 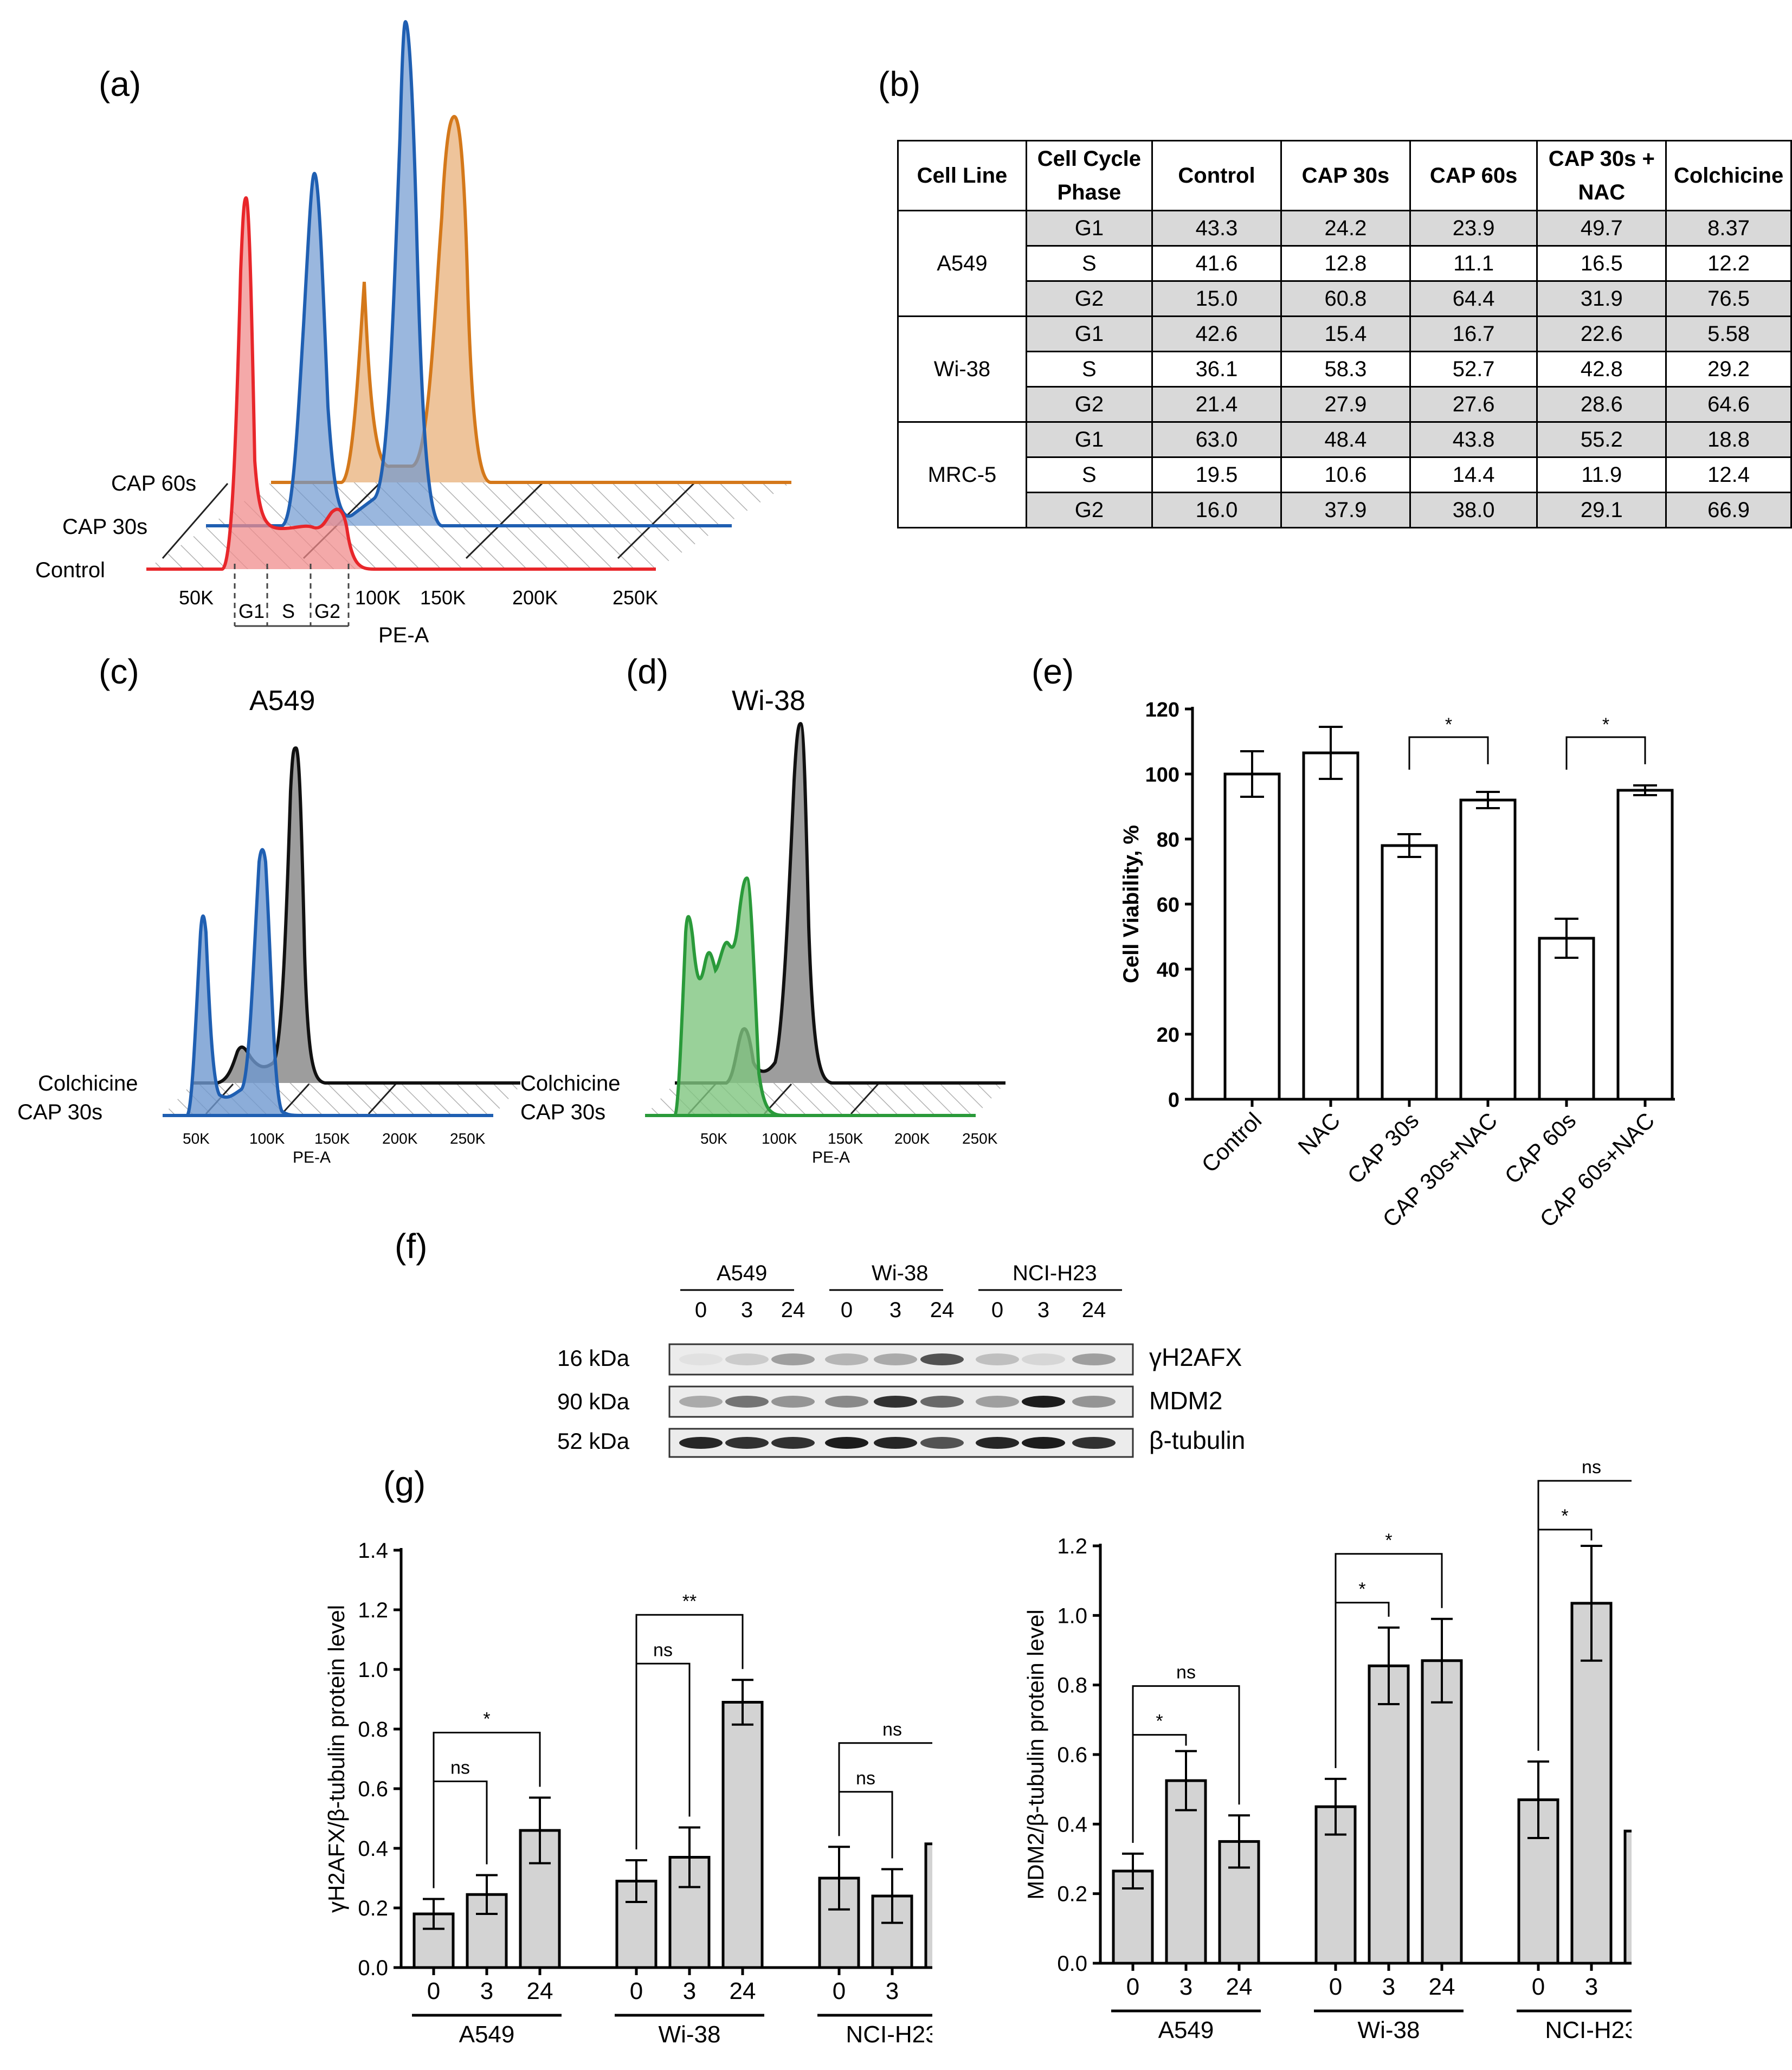 What do you see at coordinates (593, 1441) in the screenshot?
I see `kda-label: 52 kDa` at bounding box center [593, 1441].